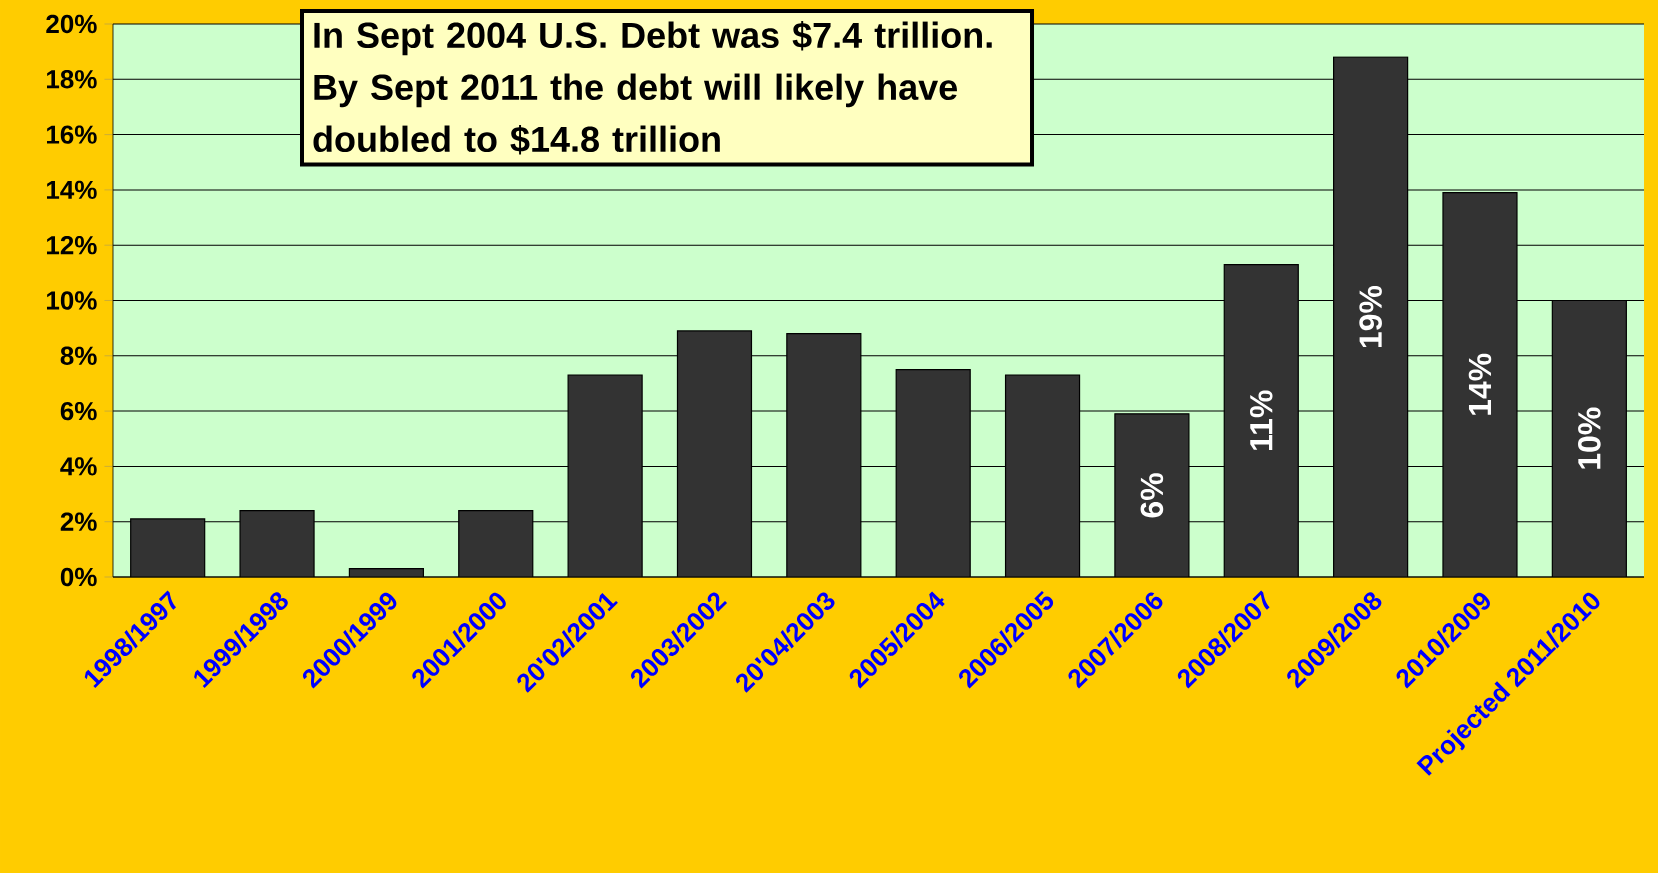 Image resolution: width=1658 pixels, height=873 pixels. I want to click on y-tick-label: 0%, so click(78, 577).